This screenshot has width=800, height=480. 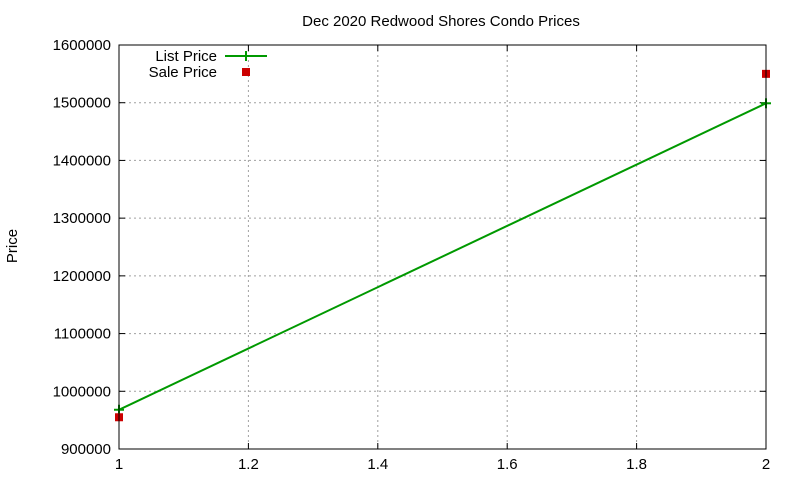 What do you see at coordinates (766, 464) in the screenshot?
I see `x-tick-label: 2` at bounding box center [766, 464].